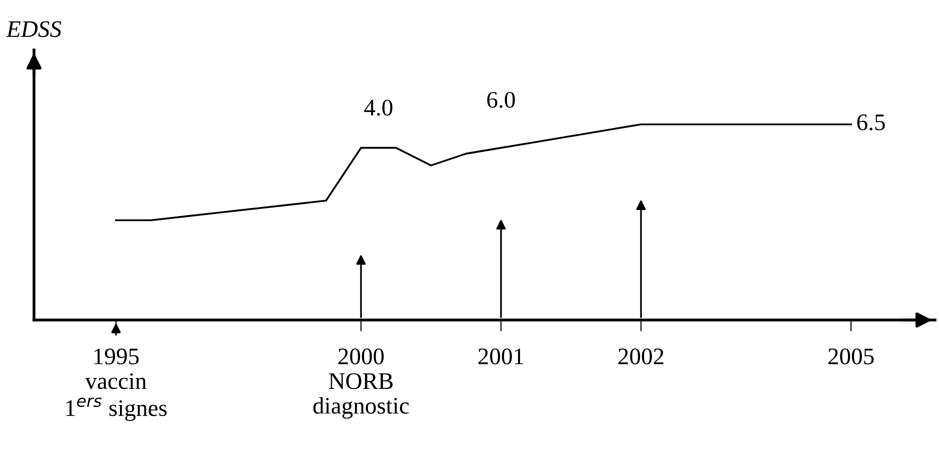  I want to click on text: 6.0, so click(501, 100).